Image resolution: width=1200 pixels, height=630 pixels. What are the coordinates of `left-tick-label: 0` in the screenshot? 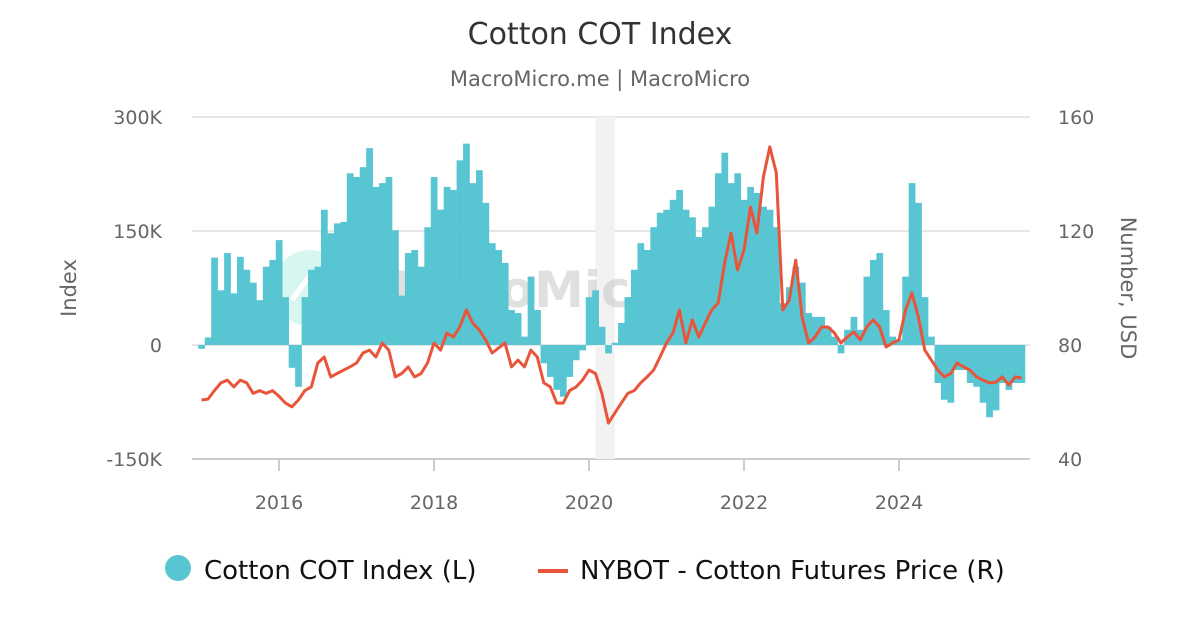 It's located at (156, 346).